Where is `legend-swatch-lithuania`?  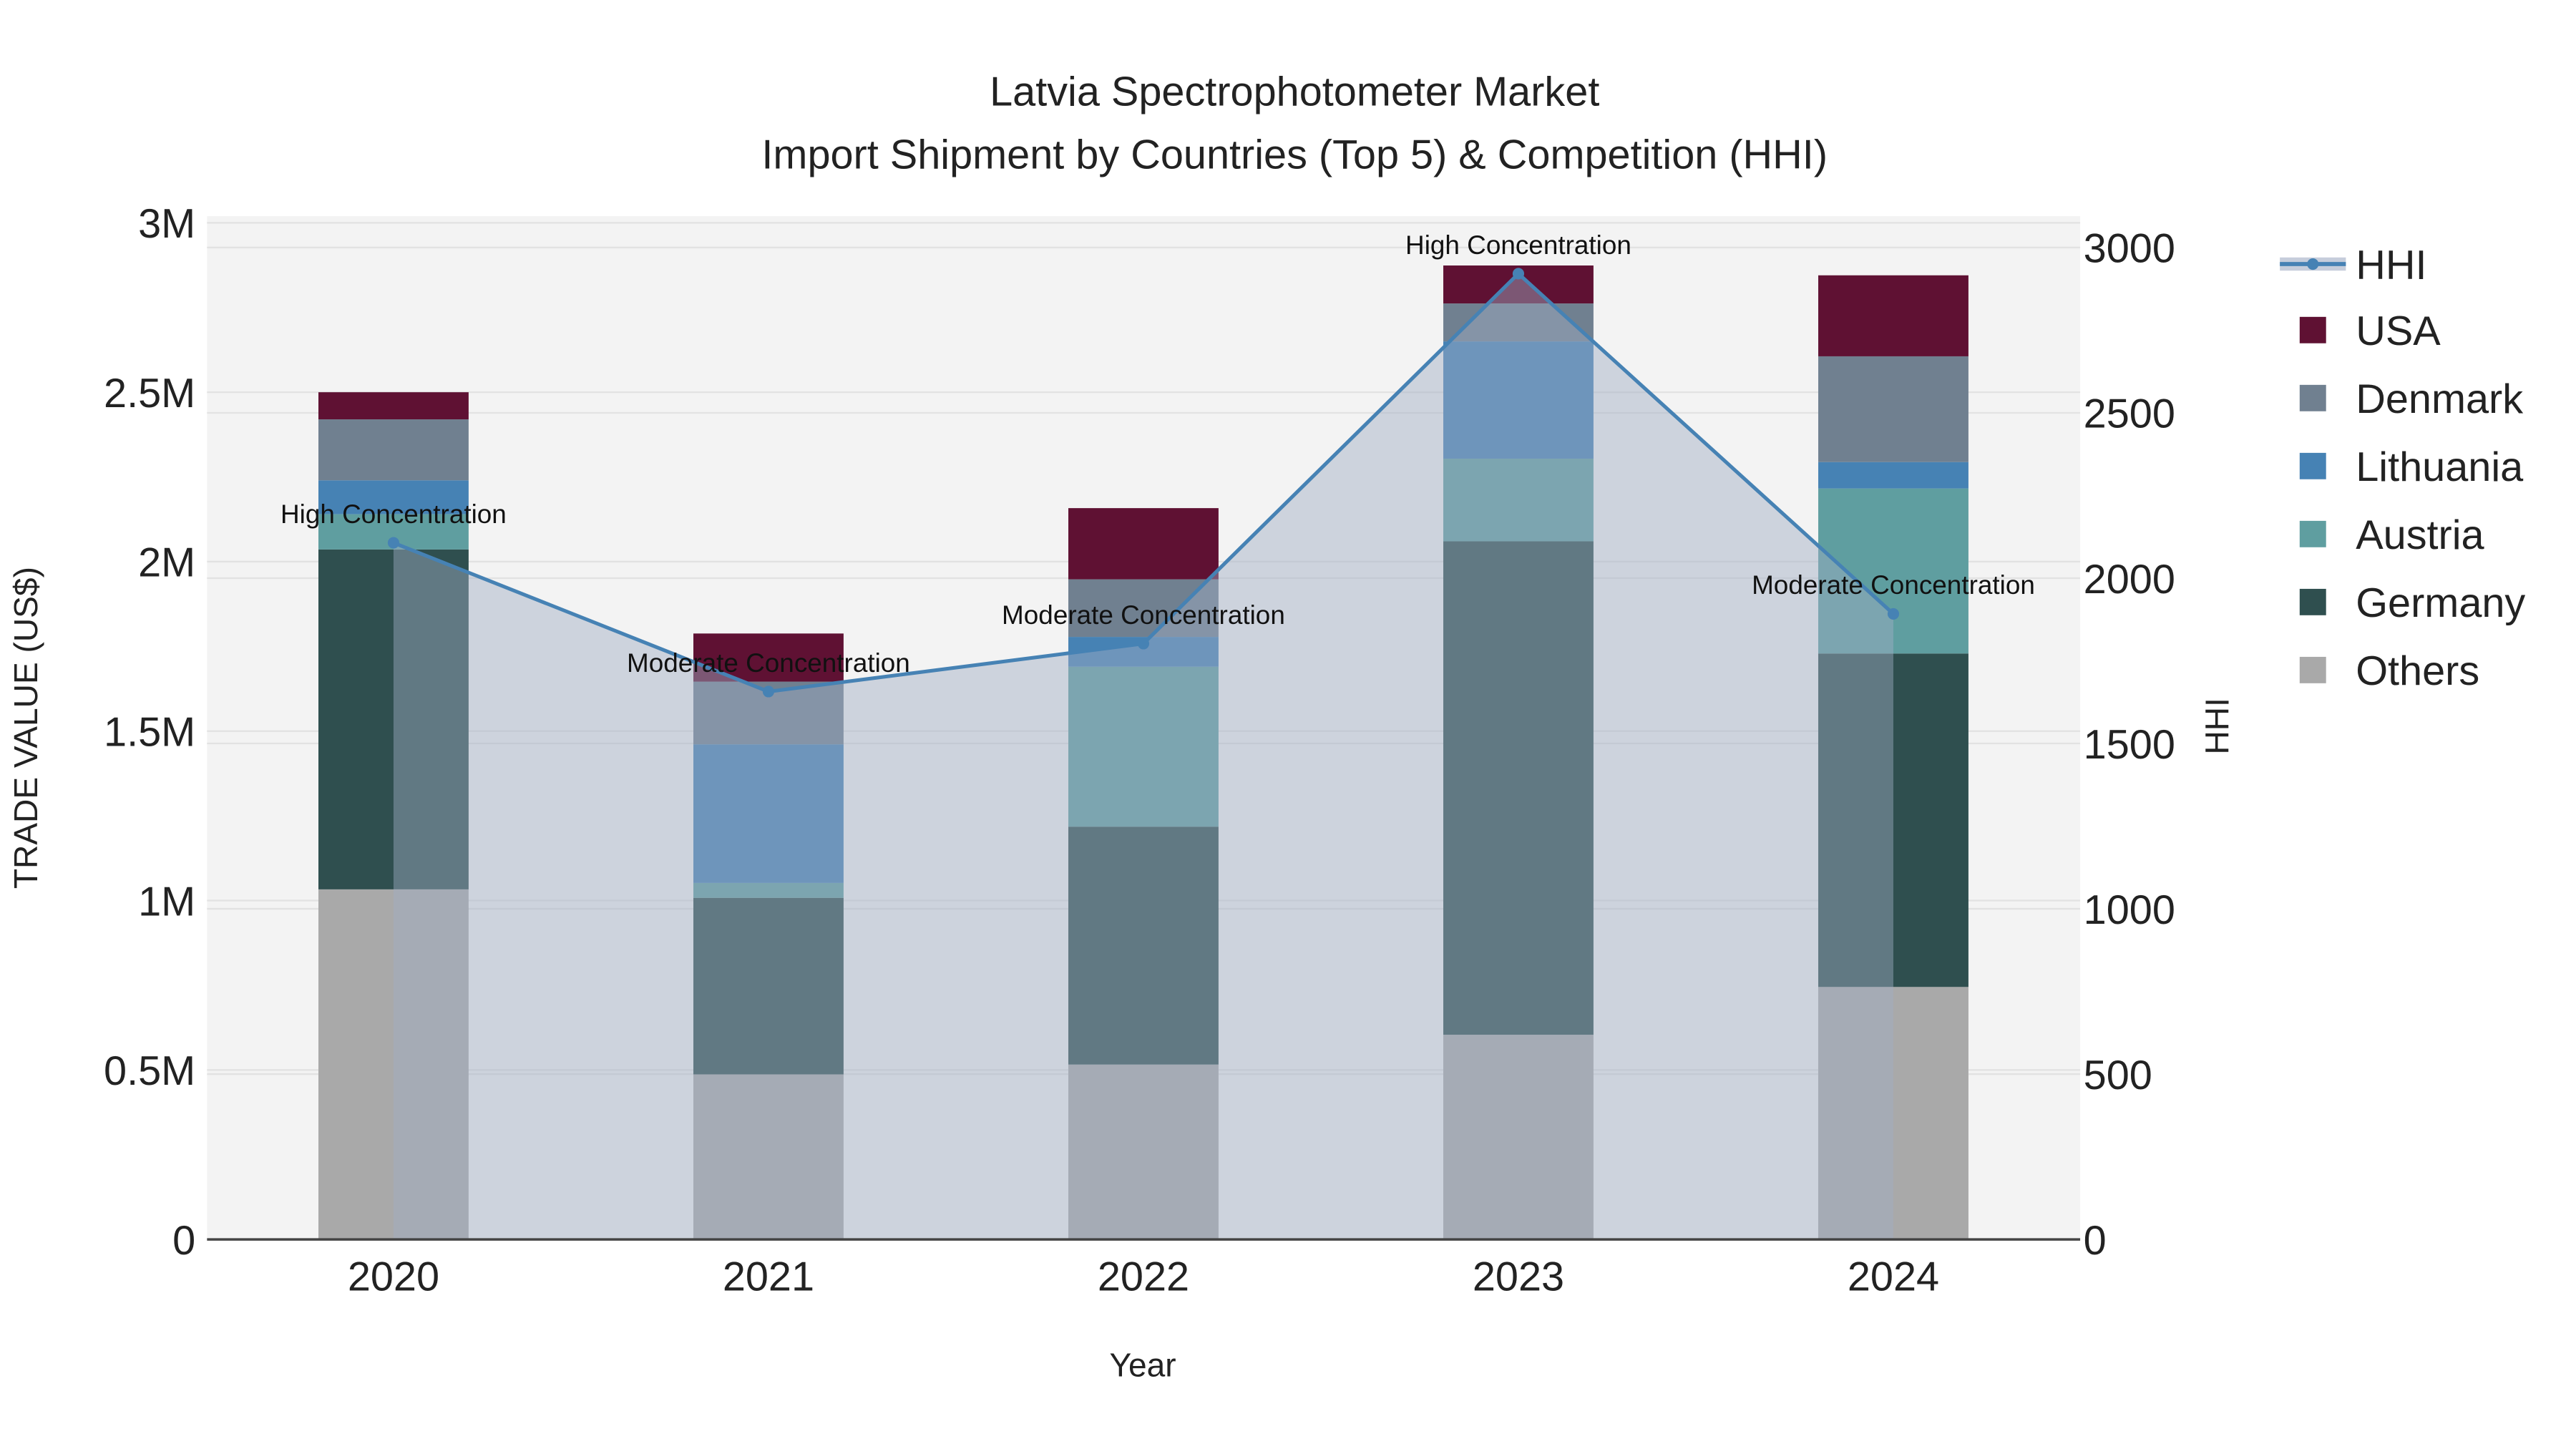 legend-swatch-lithuania is located at coordinates (2312, 465).